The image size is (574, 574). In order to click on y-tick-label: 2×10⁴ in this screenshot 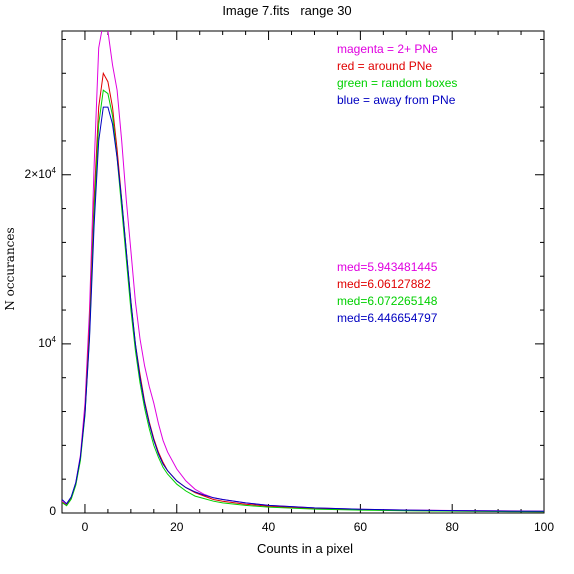, I will do `click(40, 173)`.